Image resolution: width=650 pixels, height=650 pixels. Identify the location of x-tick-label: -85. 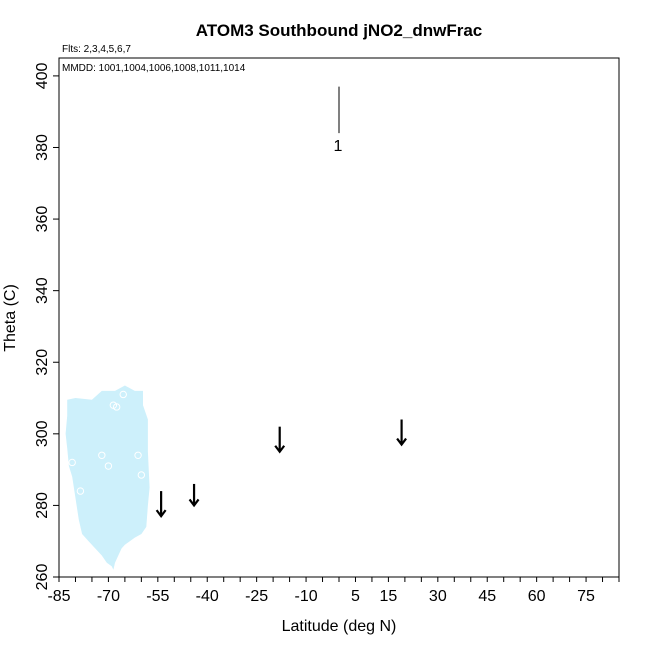
(58, 596).